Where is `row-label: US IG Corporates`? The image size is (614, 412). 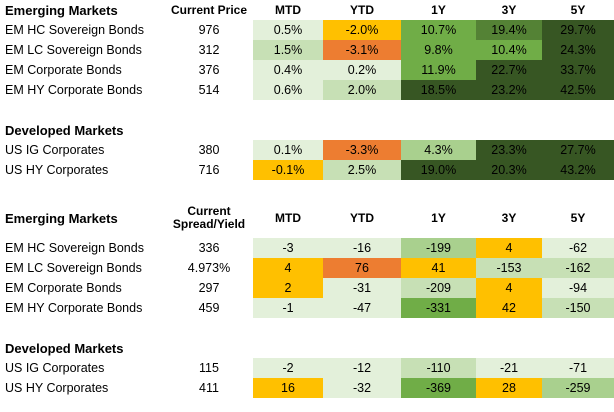
row-label: US IG Corporates is located at coordinates (55, 368).